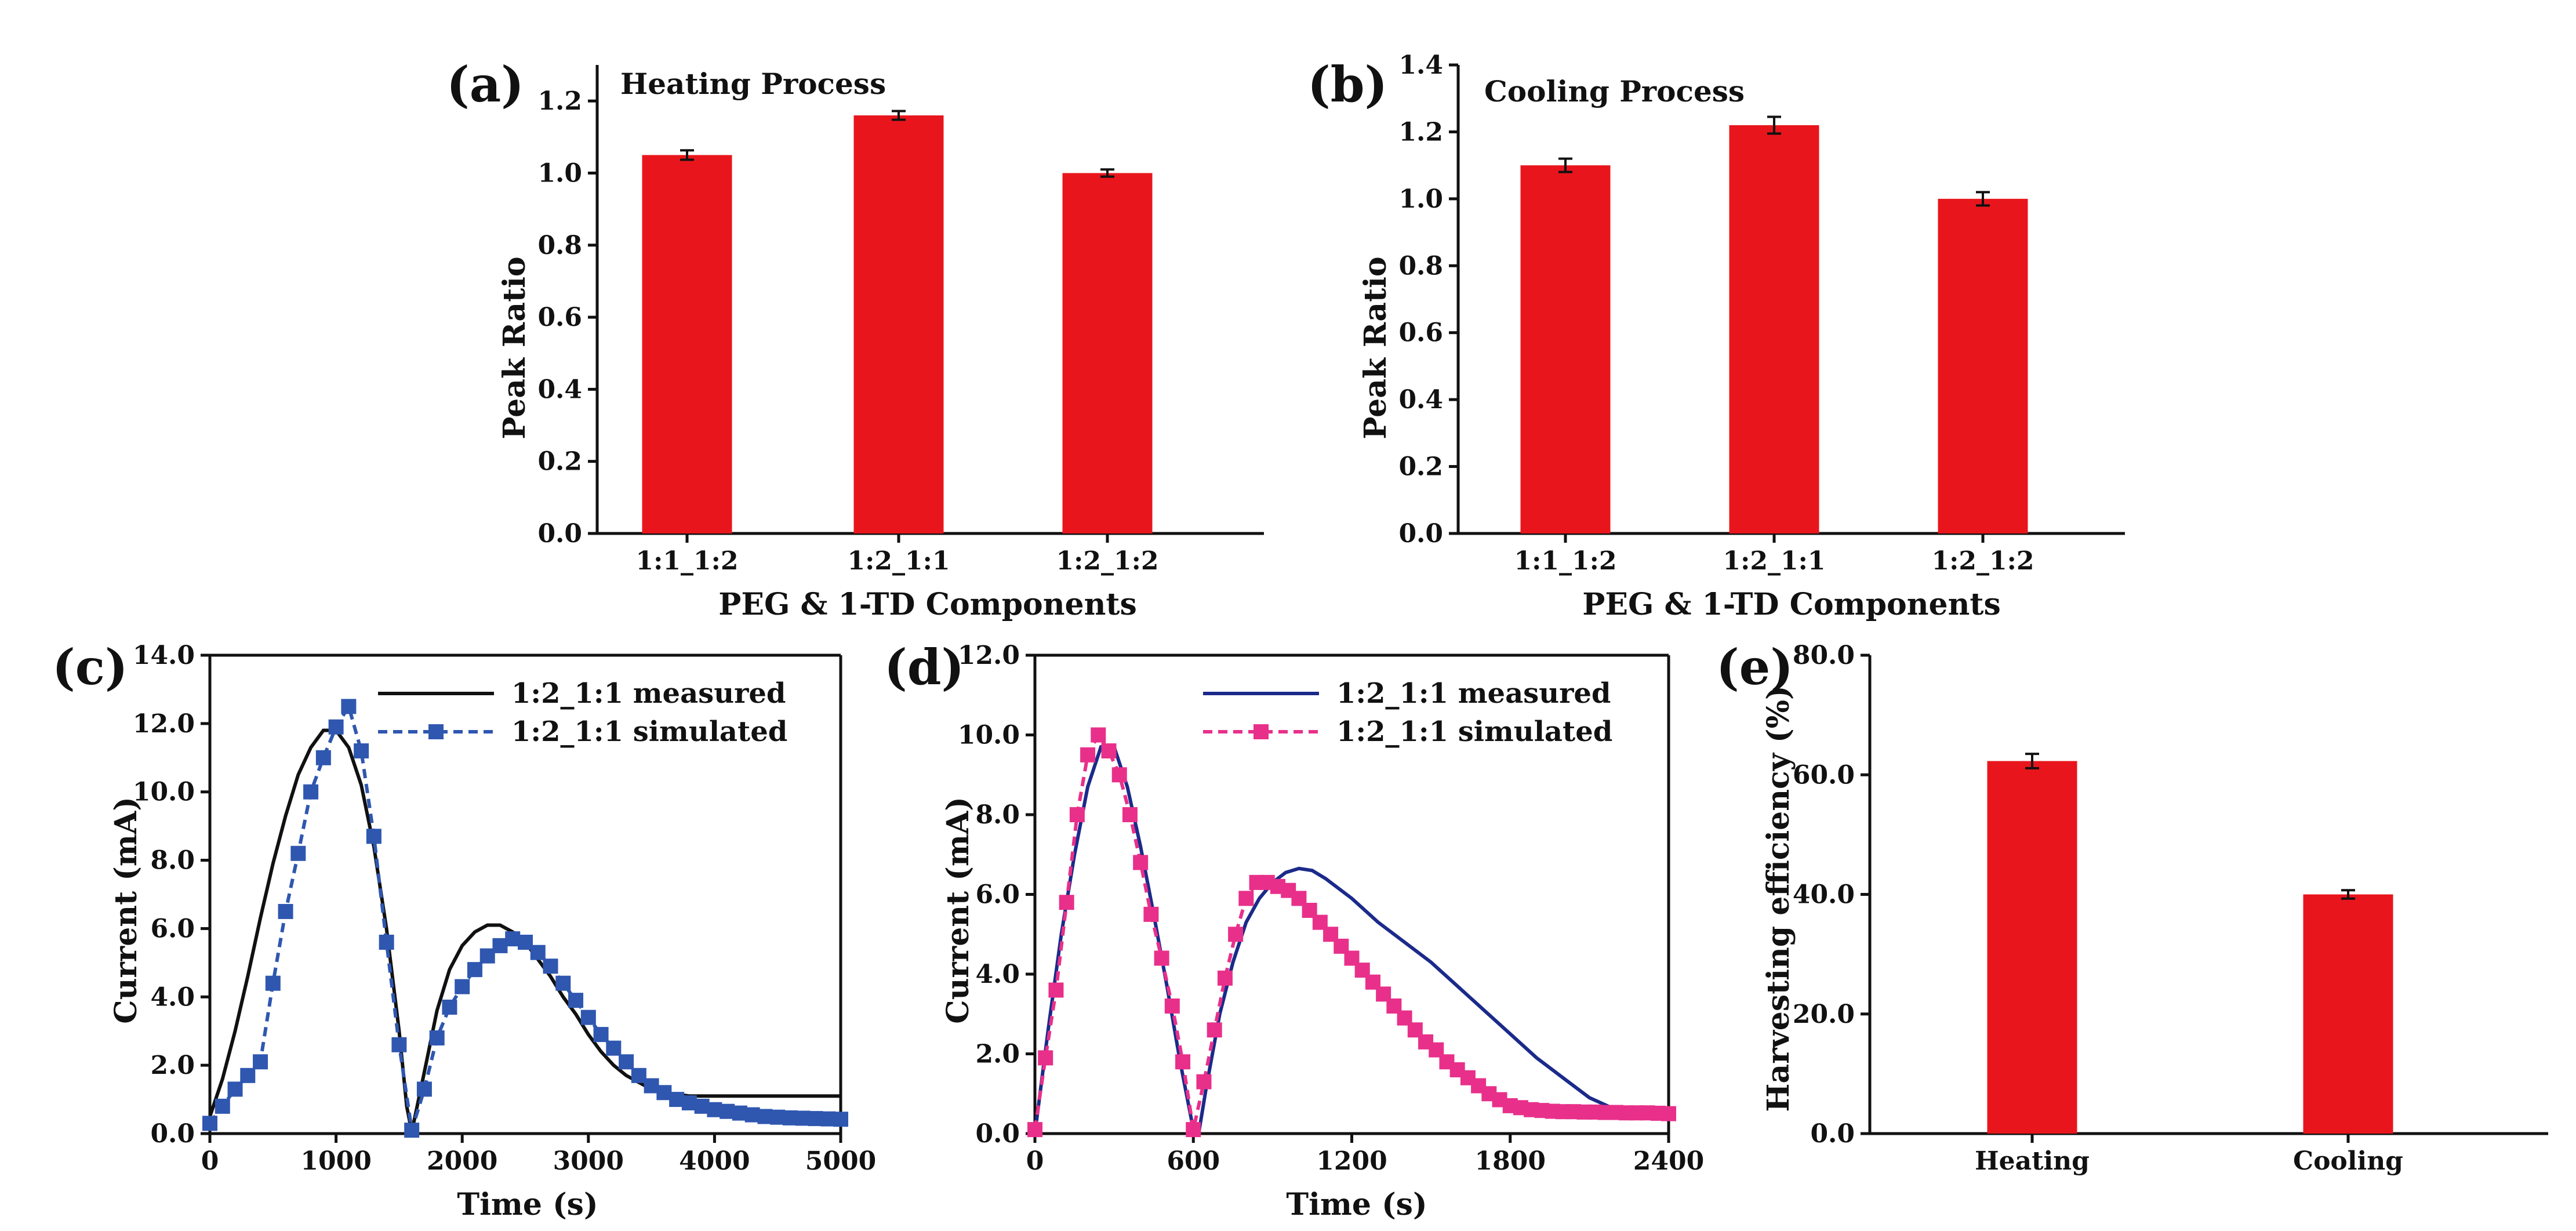 Image resolution: width=2576 pixels, height=1231 pixels. Describe the element at coordinates (527, 1204) in the screenshot. I see `panel-c-xlabel: Time (s)` at that location.